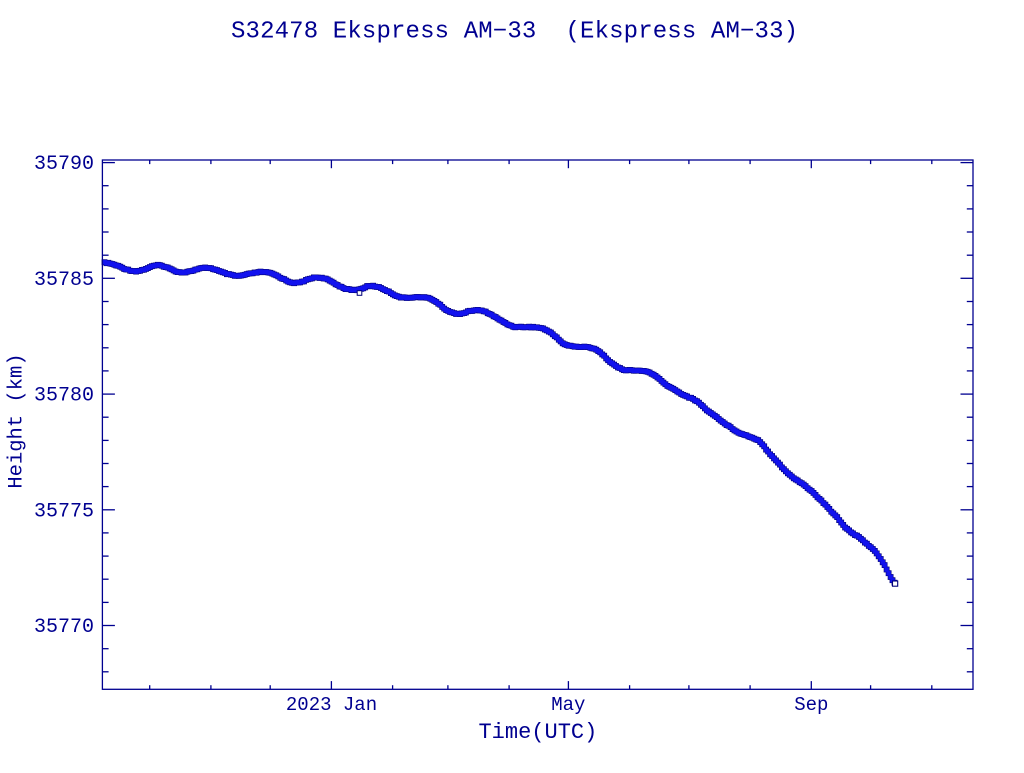 This screenshot has height=773, width=1024. What do you see at coordinates (17, 420) in the screenshot?
I see `svg-text: Height (km)` at bounding box center [17, 420].